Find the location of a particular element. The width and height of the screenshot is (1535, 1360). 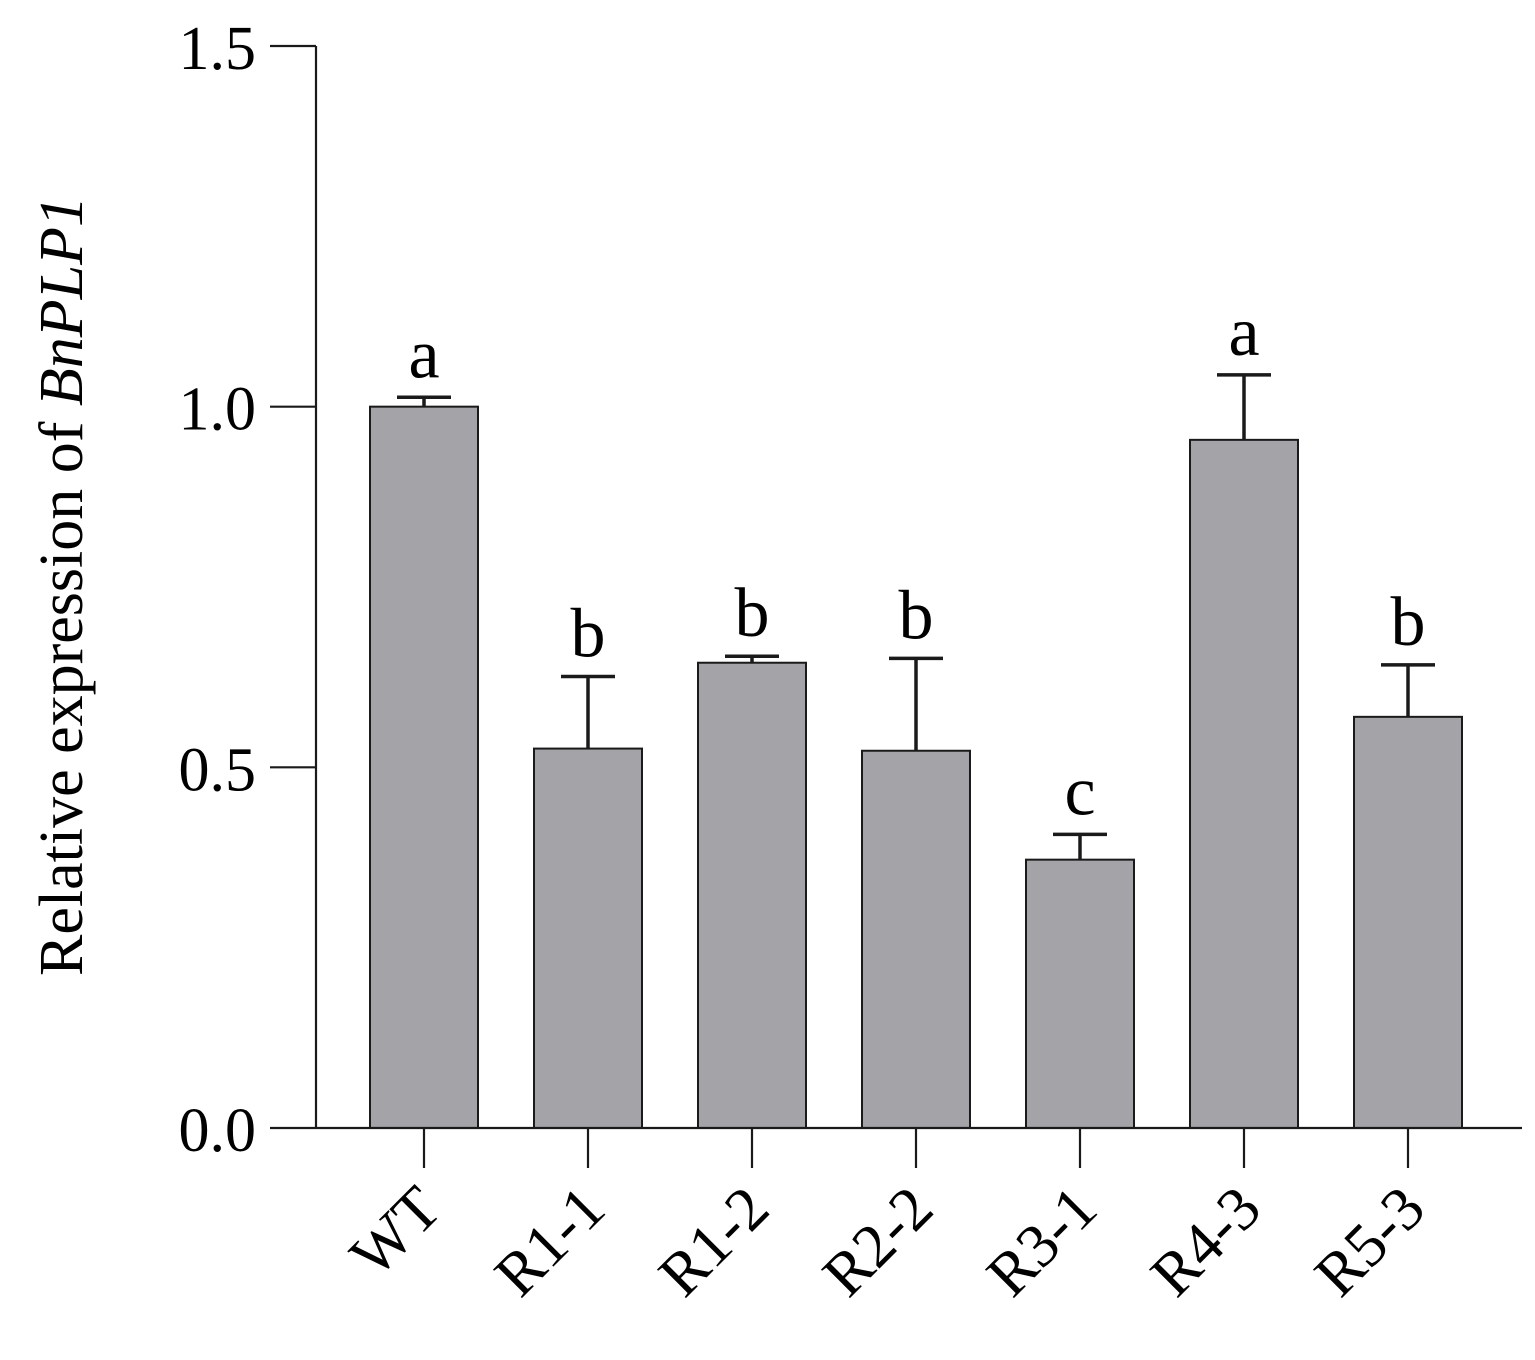

x-tick-label: R2-2 is located at coordinates (878, 1242).